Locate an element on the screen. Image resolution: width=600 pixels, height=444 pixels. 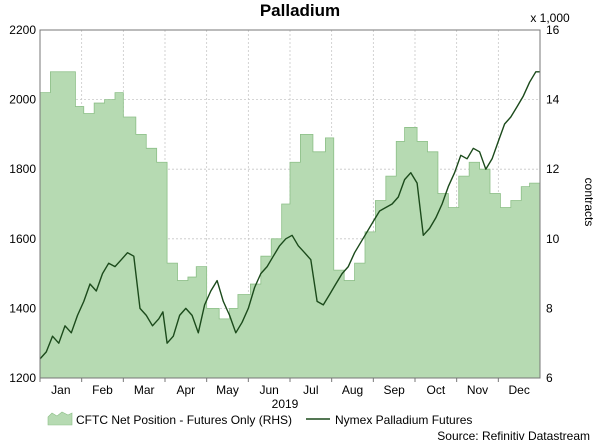
left-tick-label: 1800 is located at coordinates (22, 169).